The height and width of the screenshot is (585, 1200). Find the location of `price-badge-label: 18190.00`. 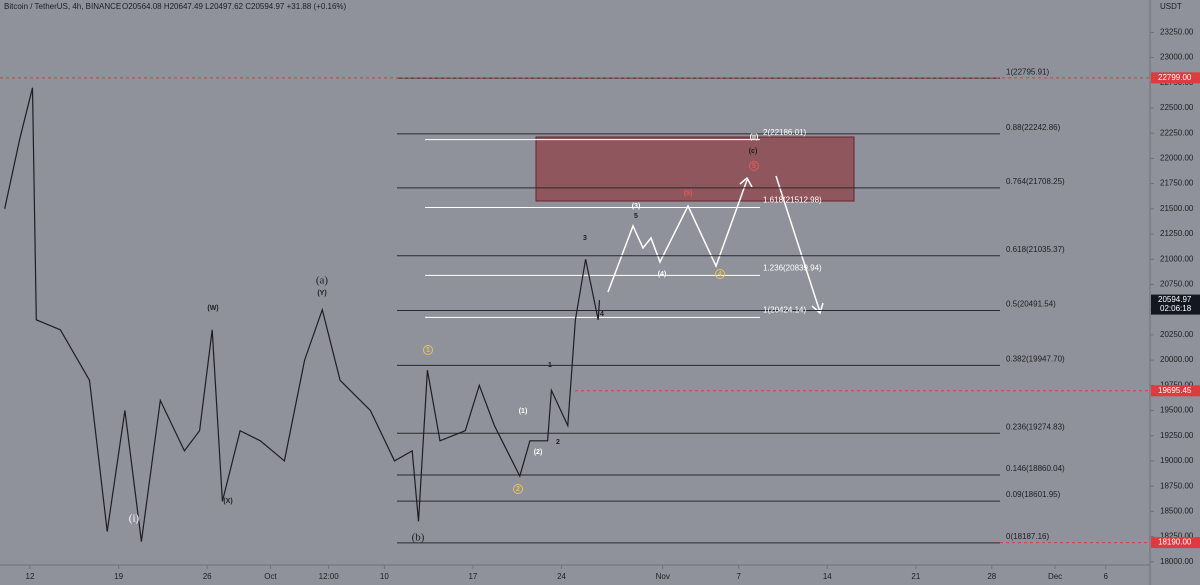

price-badge-label: 18190.00 is located at coordinates (1175, 542).